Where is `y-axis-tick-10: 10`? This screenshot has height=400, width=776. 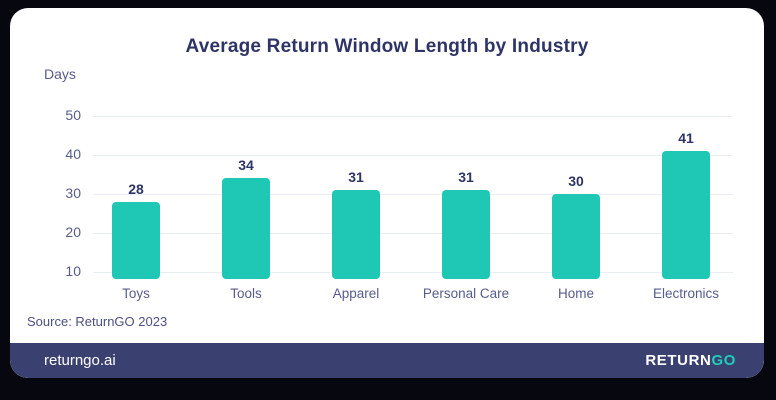
y-axis-tick-10: 10 is located at coordinates (73, 270).